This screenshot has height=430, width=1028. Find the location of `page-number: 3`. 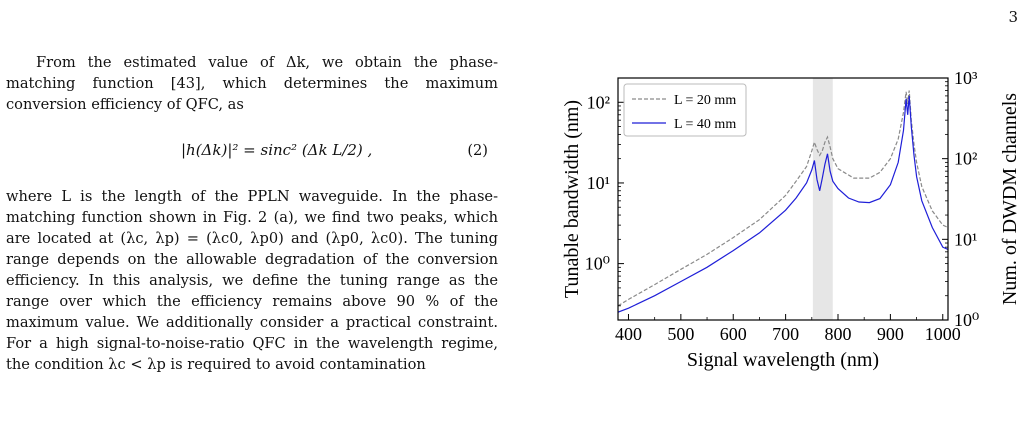

page-number: 3 is located at coordinates (1013, 17).